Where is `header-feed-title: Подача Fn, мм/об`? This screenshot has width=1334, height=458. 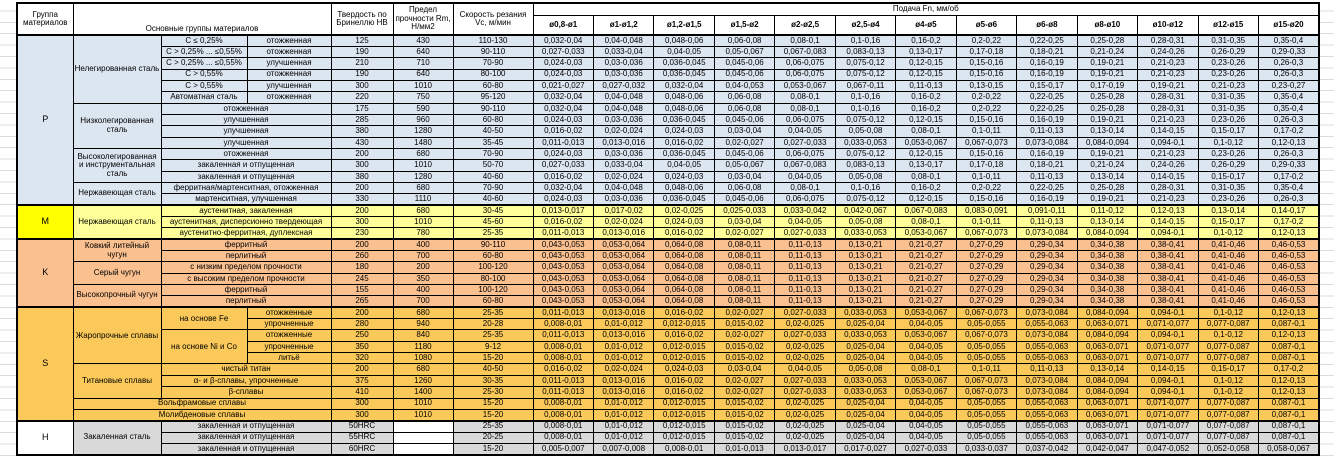 header-feed-title: Подача Fn, мм/об is located at coordinates (926, 9).